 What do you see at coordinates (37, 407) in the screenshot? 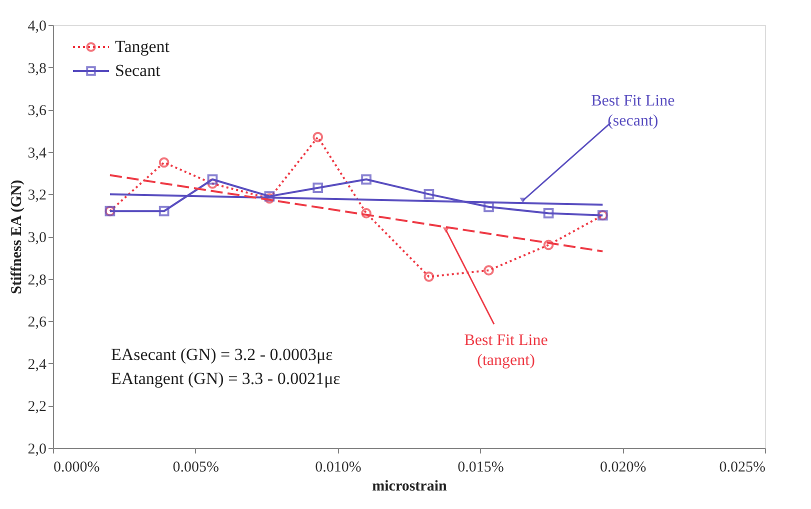
I see `y-tick-label: 2,2` at bounding box center [37, 407].